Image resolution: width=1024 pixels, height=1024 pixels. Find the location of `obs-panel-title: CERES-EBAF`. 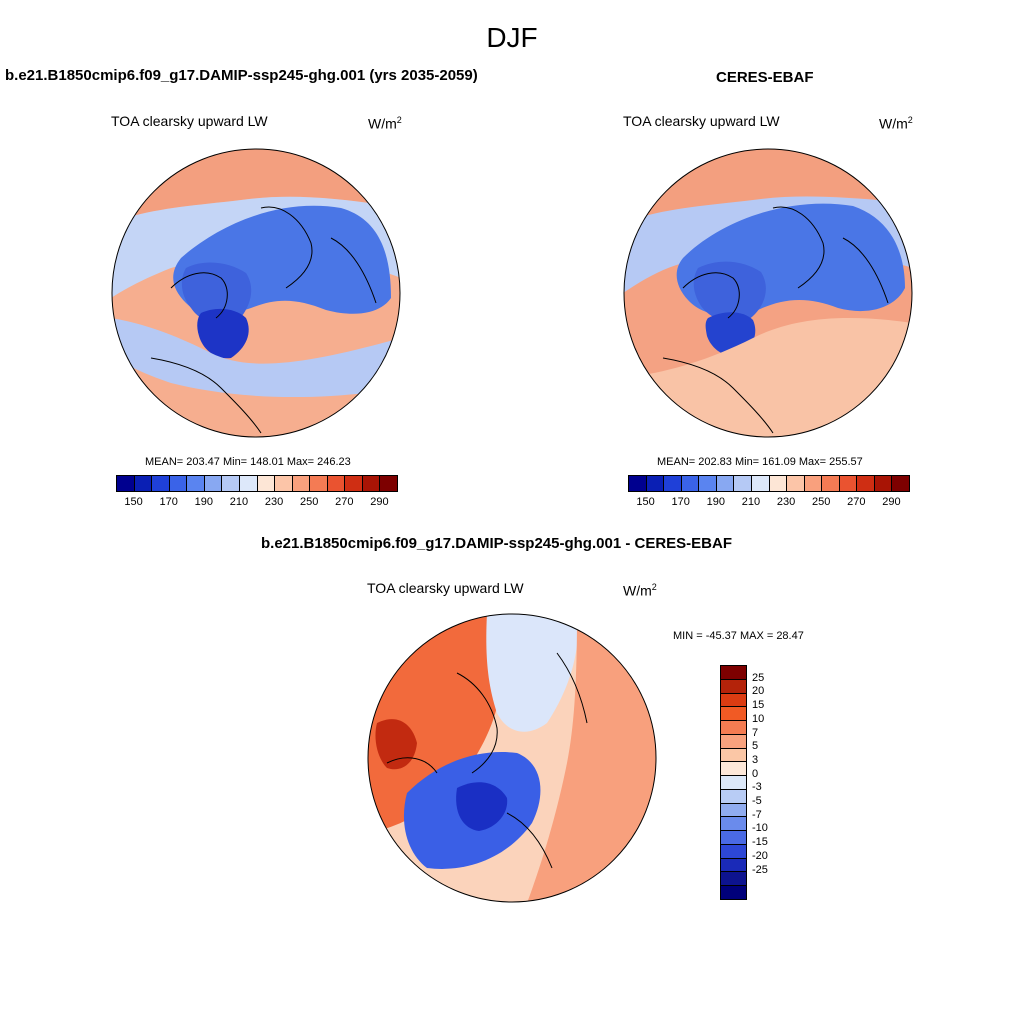

obs-panel-title: CERES-EBAF is located at coordinates (765, 77).